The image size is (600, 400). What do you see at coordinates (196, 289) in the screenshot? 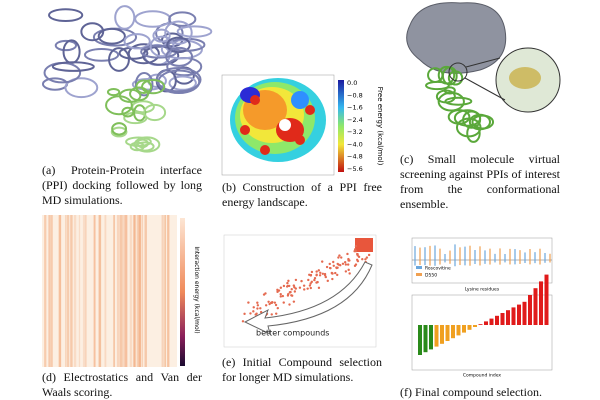
I see `colorbar-title: Interaction energy (kcal/mol)` at bounding box center [196, 289].